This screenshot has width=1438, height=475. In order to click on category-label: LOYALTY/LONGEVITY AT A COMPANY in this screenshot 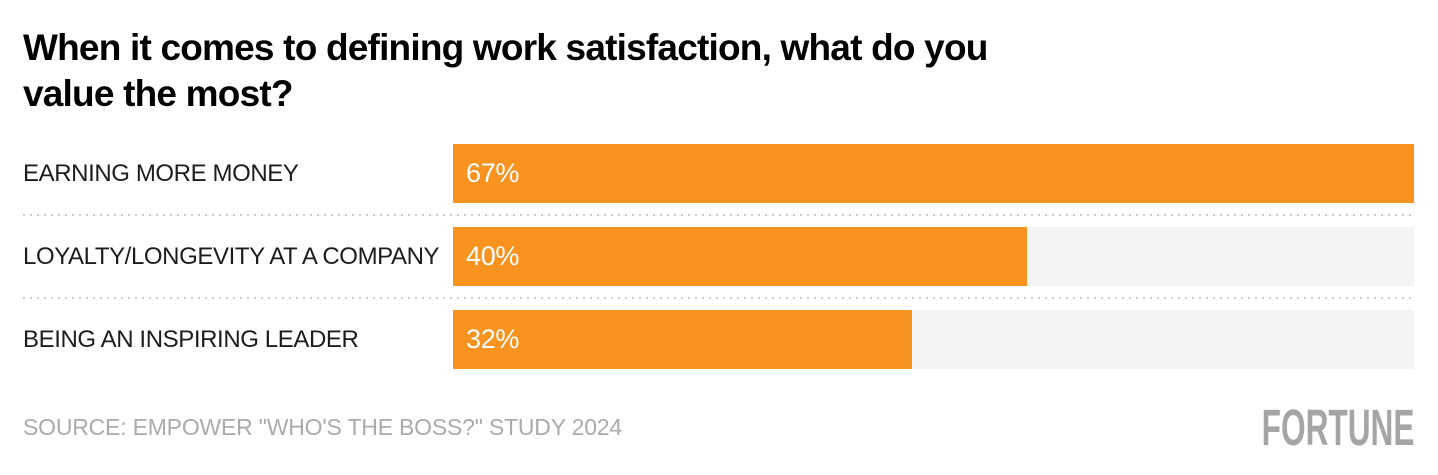, I will do `click(231, 256)`.